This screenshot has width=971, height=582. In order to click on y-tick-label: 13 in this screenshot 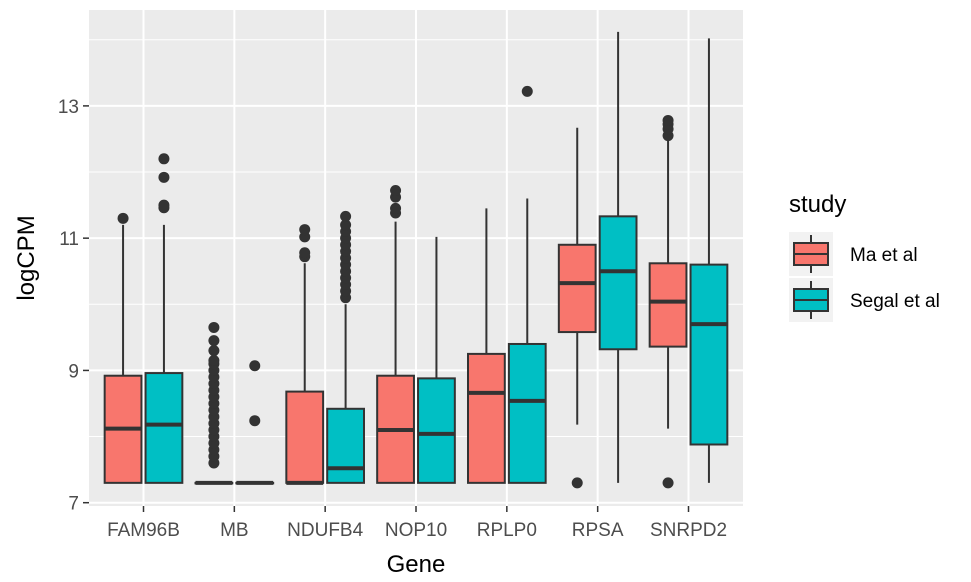, I will do `click(68, 107)`.